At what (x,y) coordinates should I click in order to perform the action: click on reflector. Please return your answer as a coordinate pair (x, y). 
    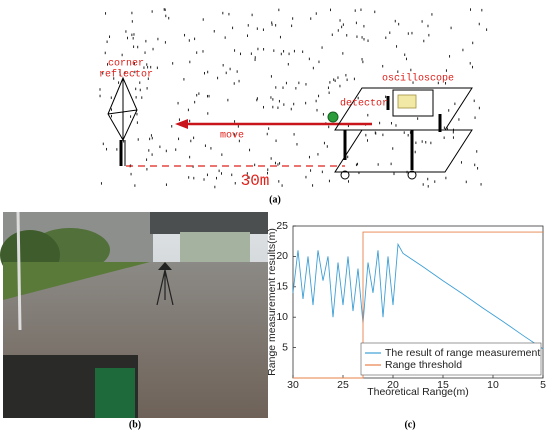
    Looking at the image, I should click on (165, 266).